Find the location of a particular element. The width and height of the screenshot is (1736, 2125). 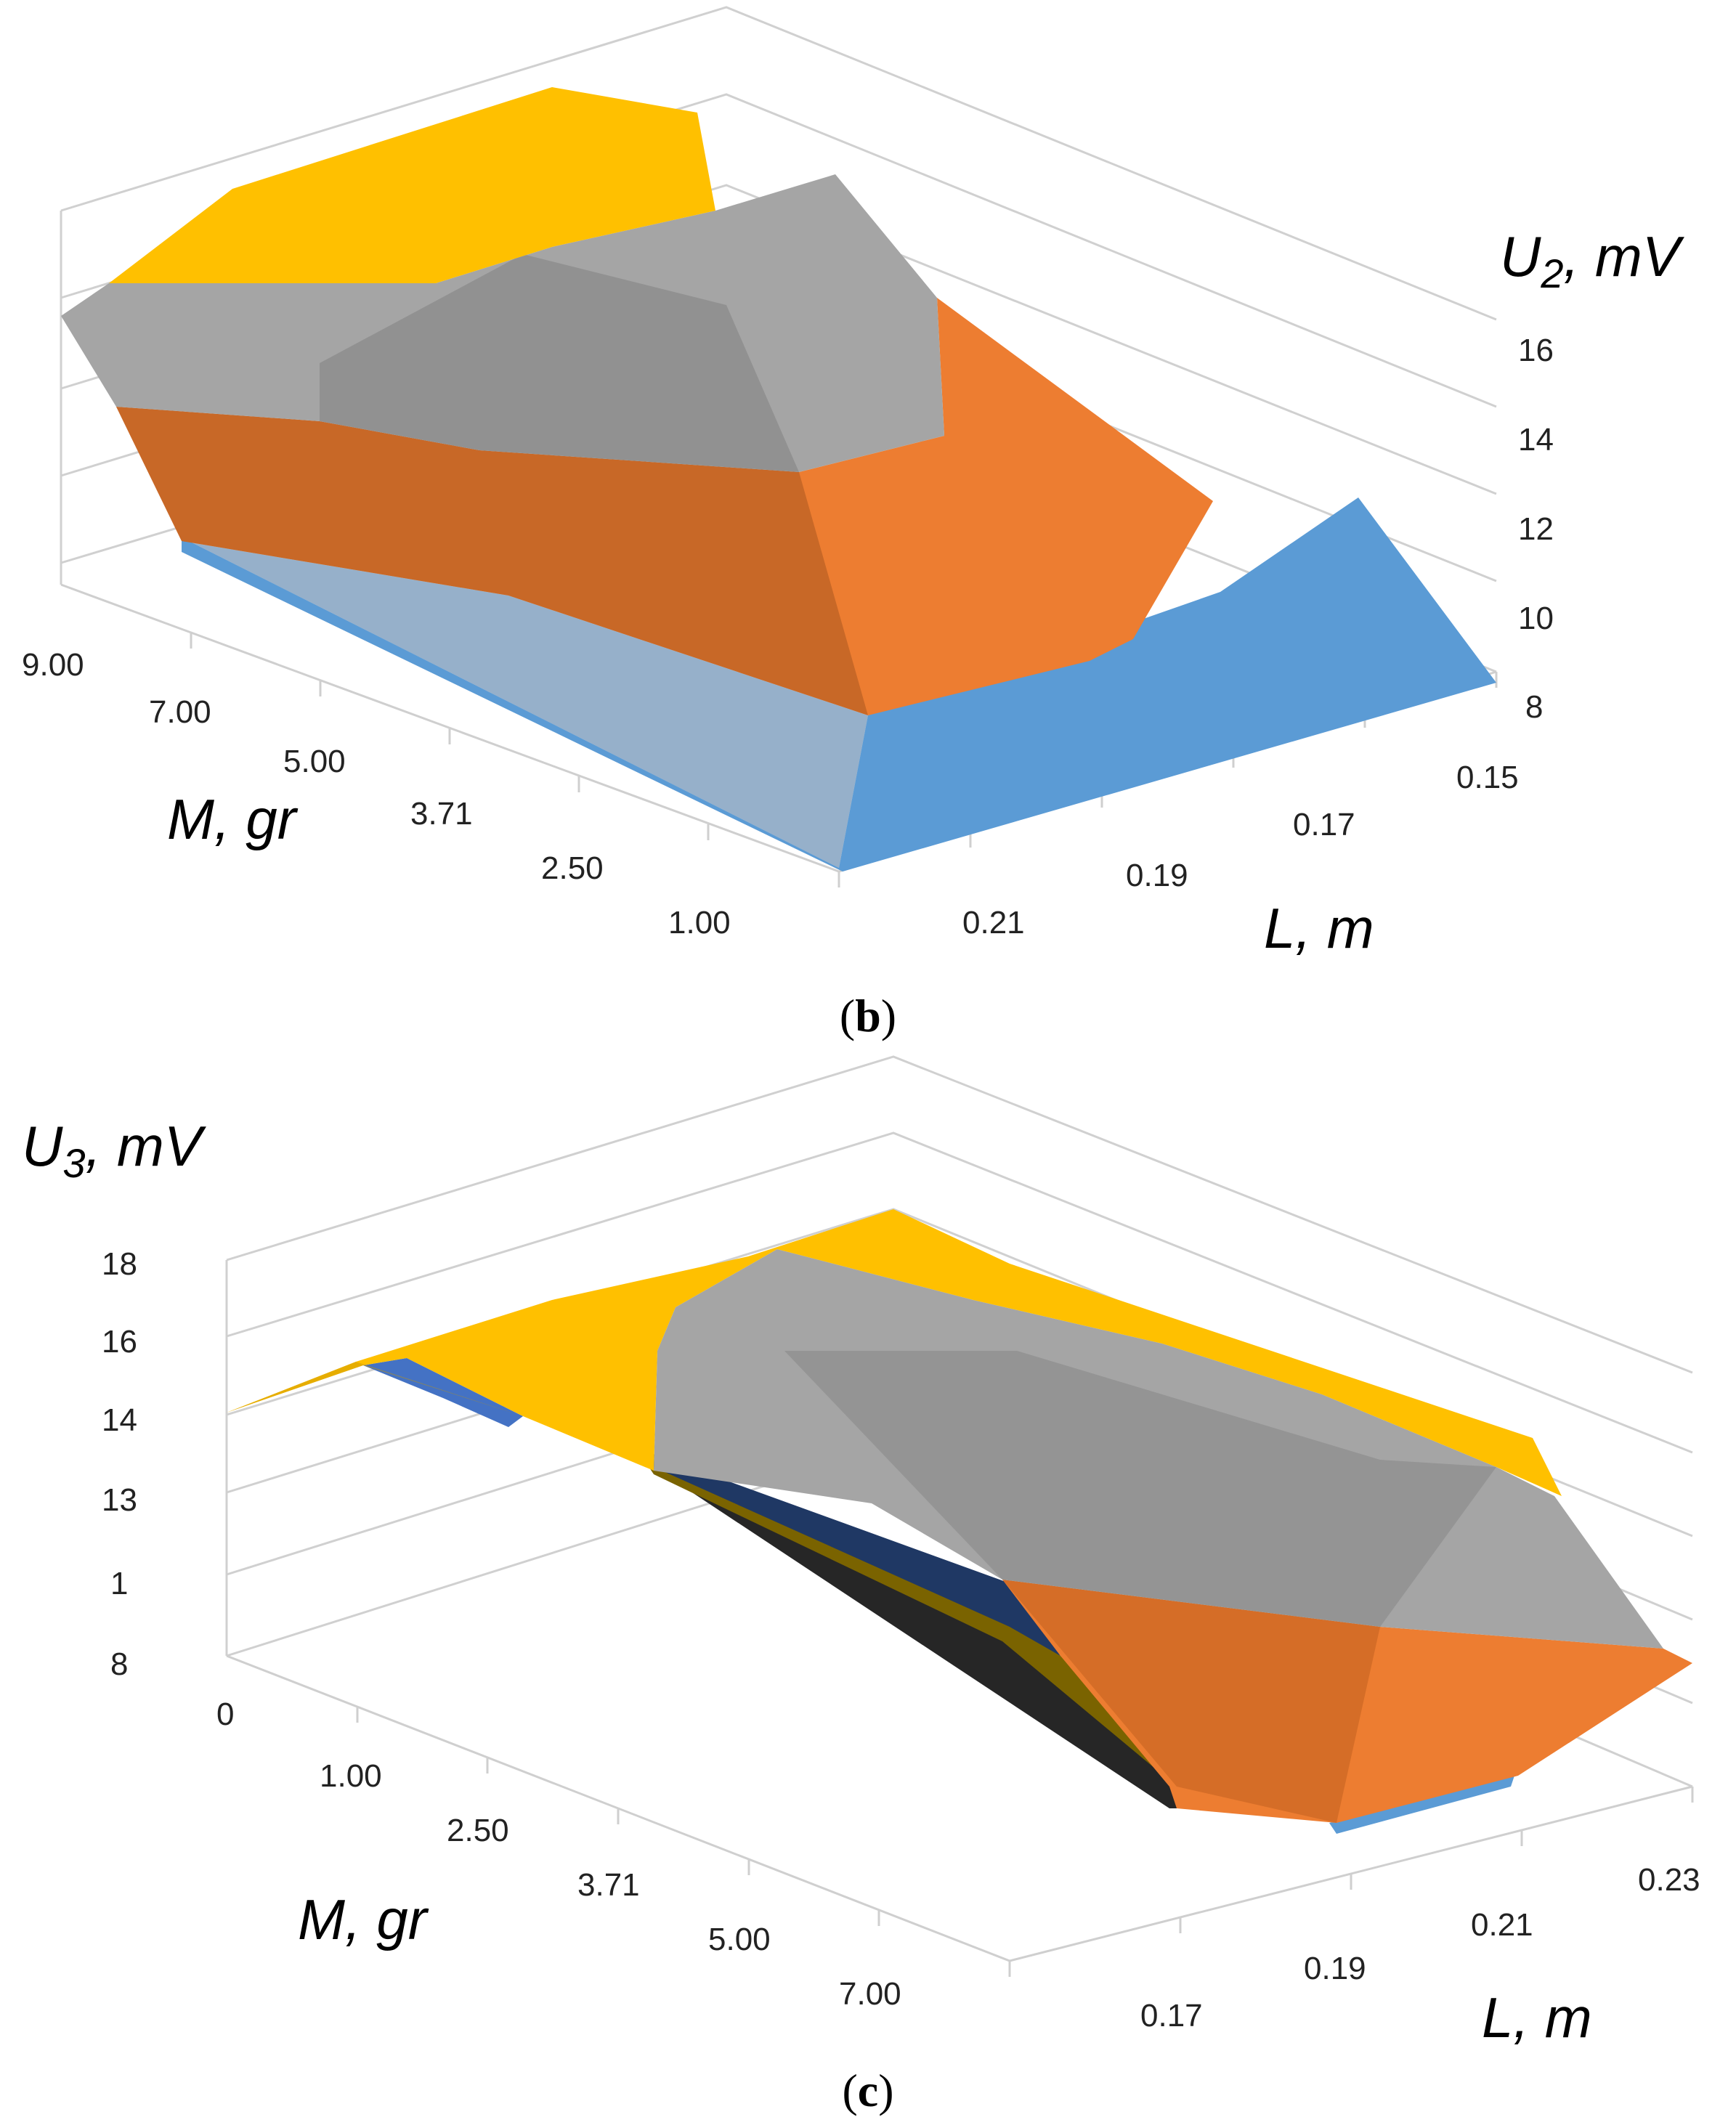

chart-b-band-10-12-shade is located at coordinates (492, 561).